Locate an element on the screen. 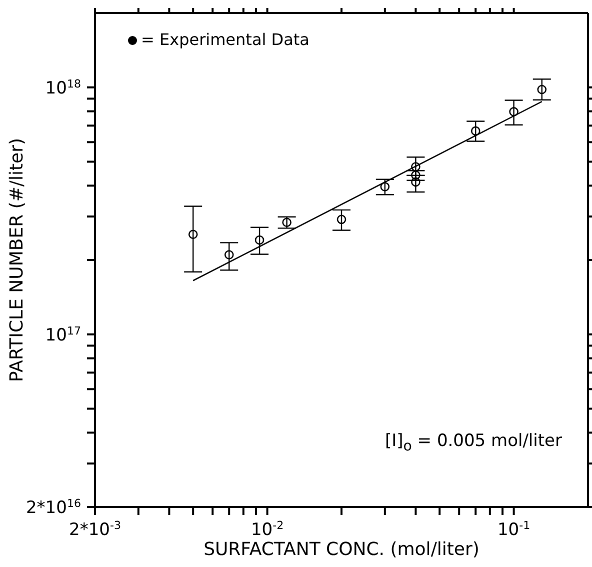 The height and width of the screenshot is (567, 592). x-tick-label: 10$^{-2}$ is located at coordinates (267, 529).